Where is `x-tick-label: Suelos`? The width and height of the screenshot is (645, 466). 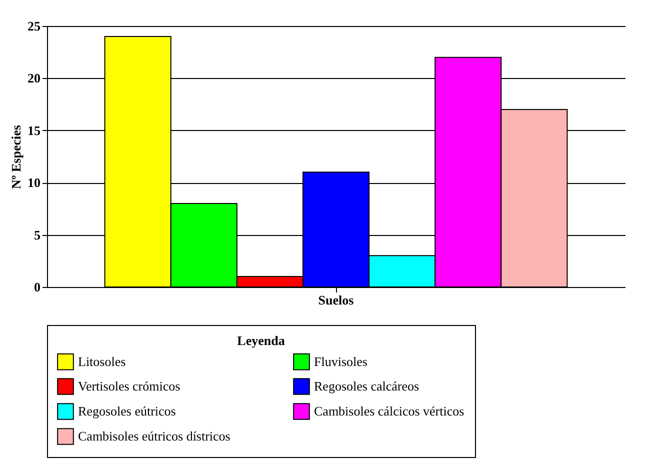
x-tick-label: Suelos is located at coordinates (336, 300).